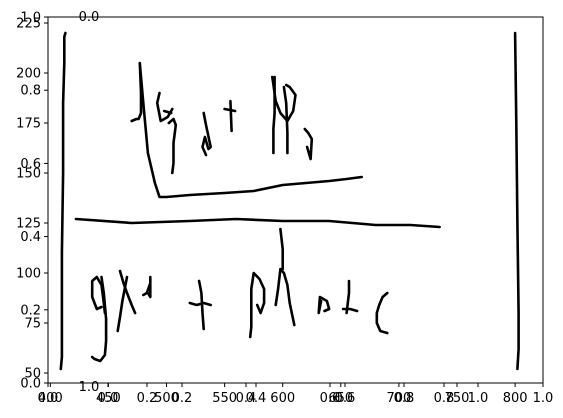 The width and height of the screenshot is (563, 418). What do you see at coordinates (30, 237) in the screenshot?
I see `y-overlay-label-2: 0.4` at bounding box center [30, 237].